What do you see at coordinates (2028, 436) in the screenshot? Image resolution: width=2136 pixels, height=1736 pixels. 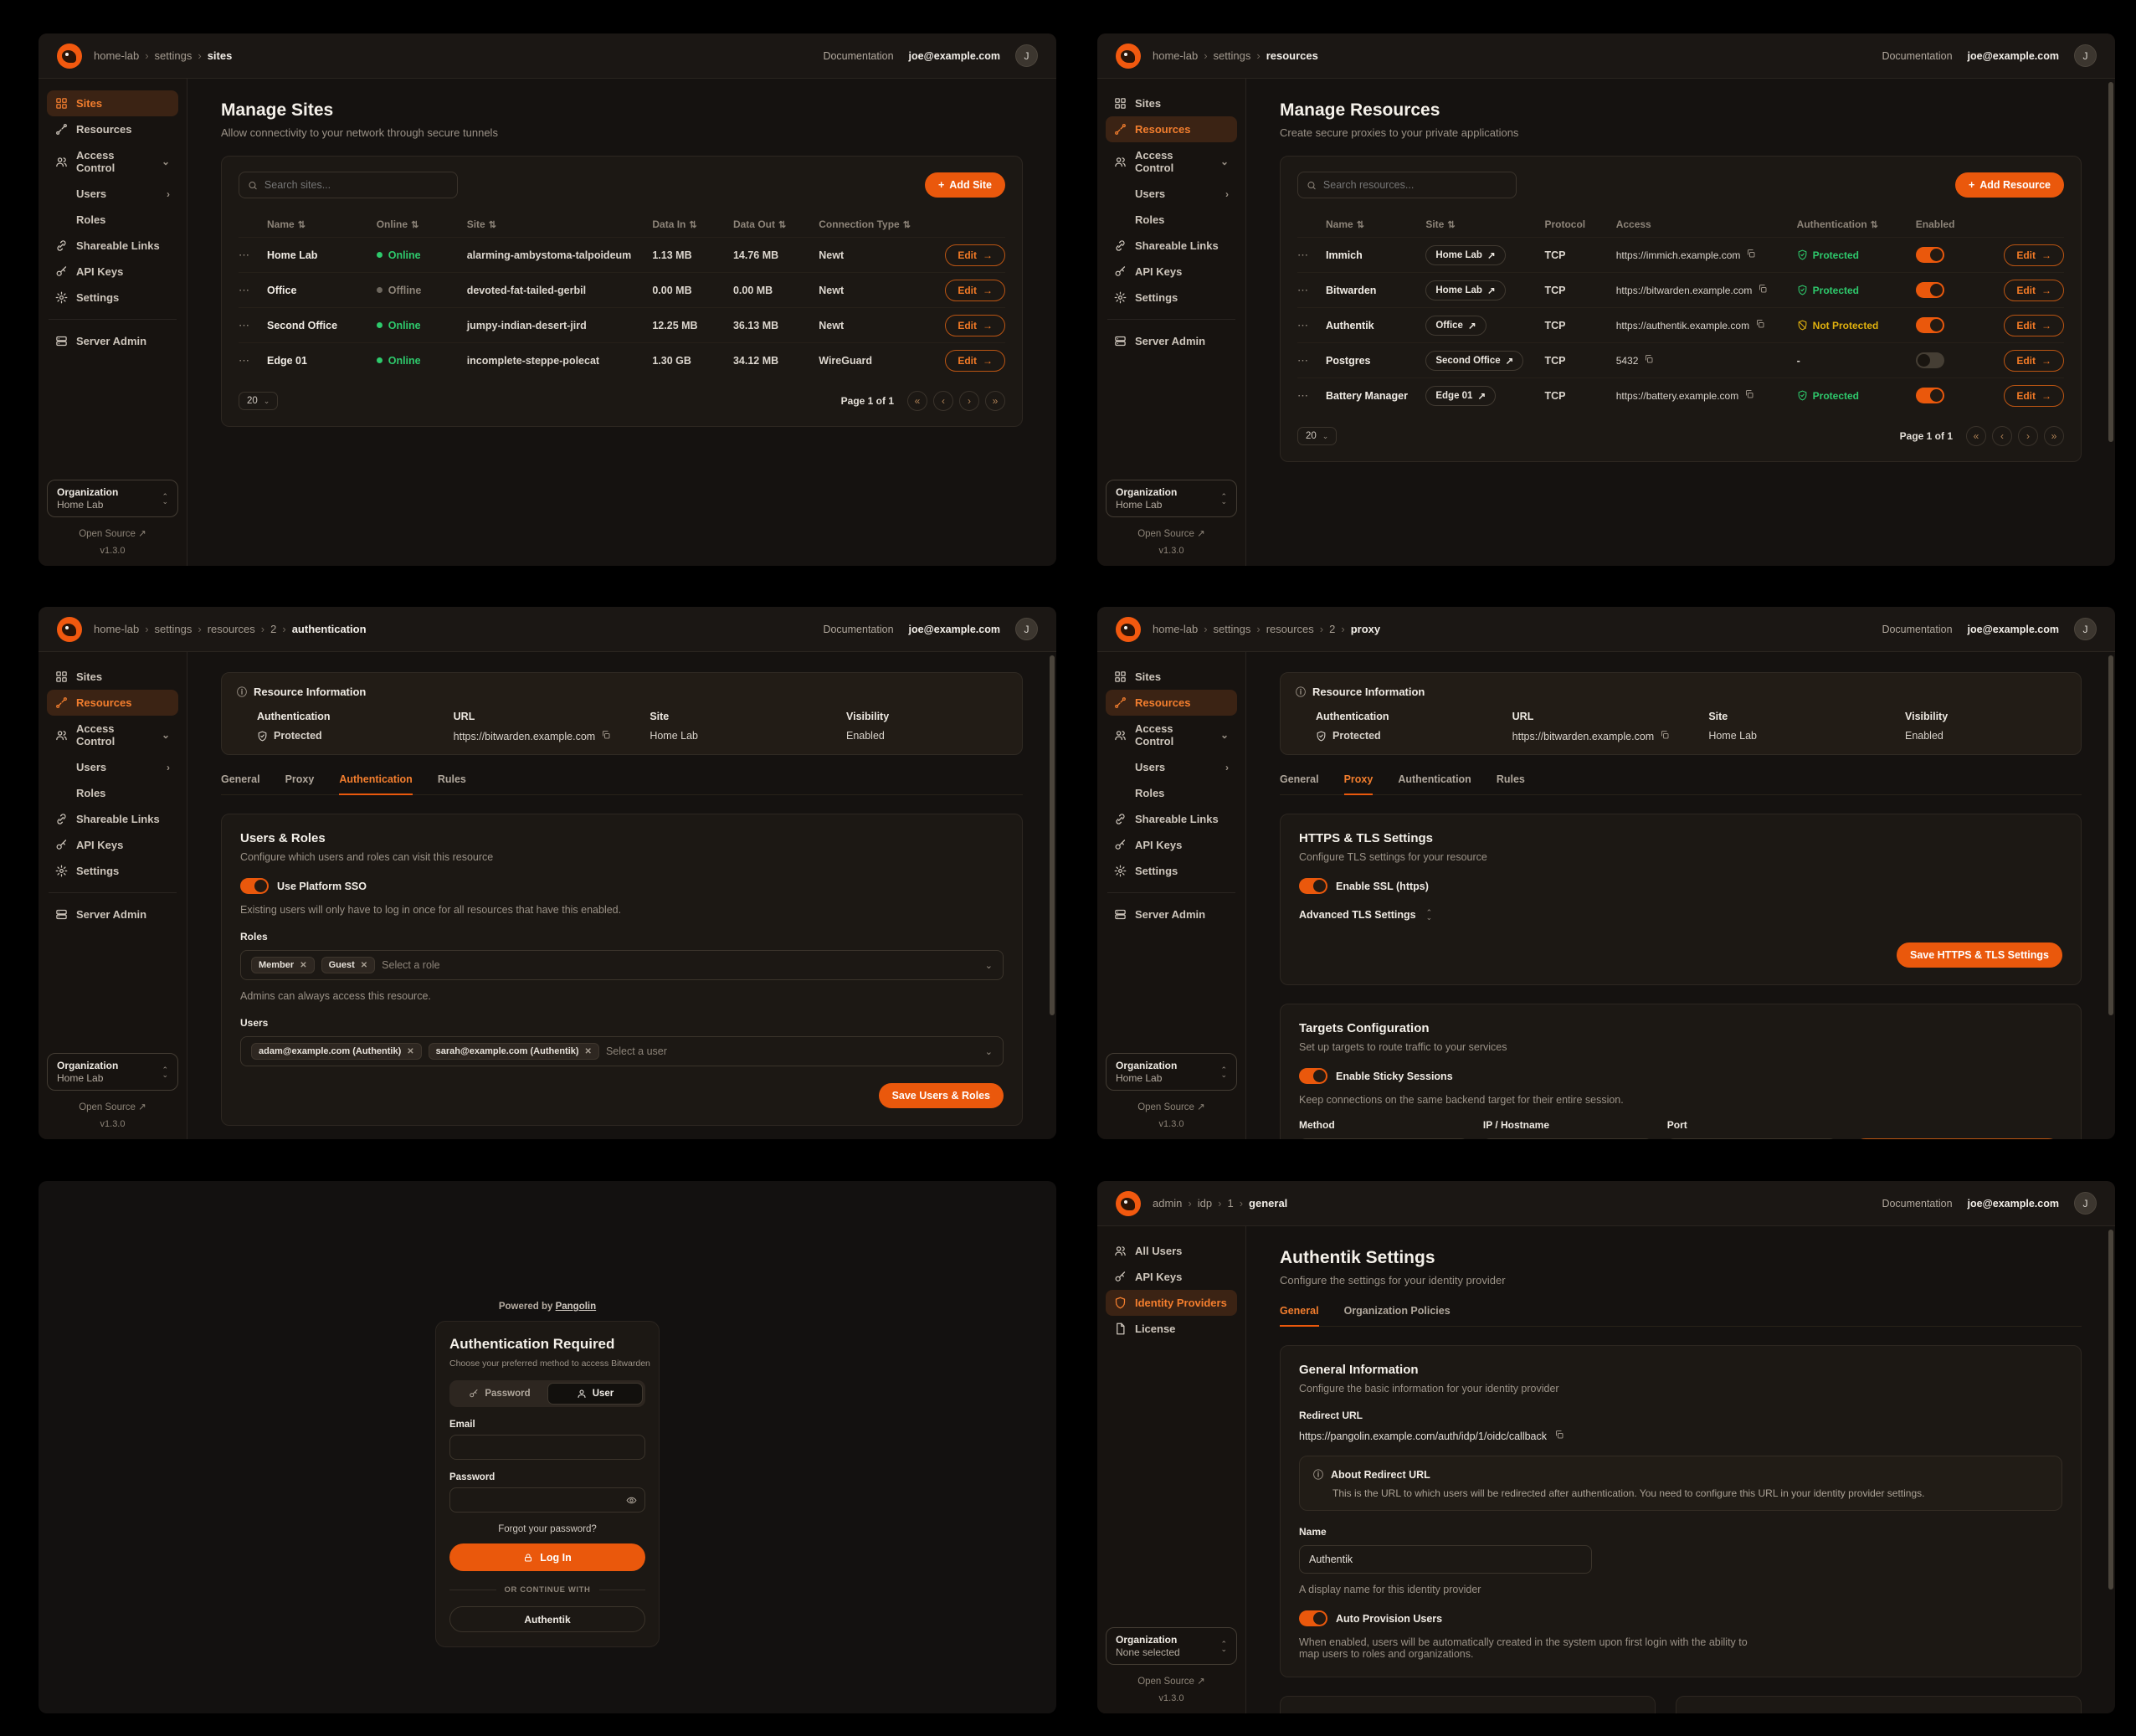 I see `next-page-button: ›` at bounding box center [2028, 436].